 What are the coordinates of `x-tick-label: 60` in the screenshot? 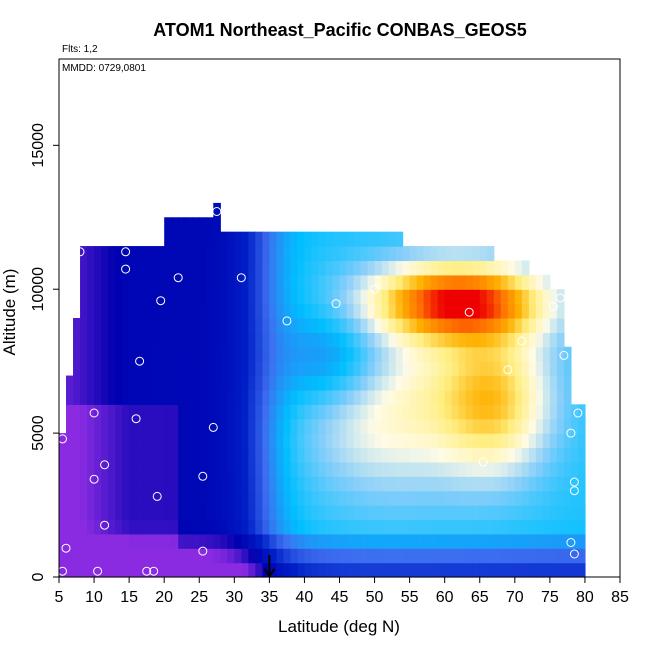 It's located at (445, 597).